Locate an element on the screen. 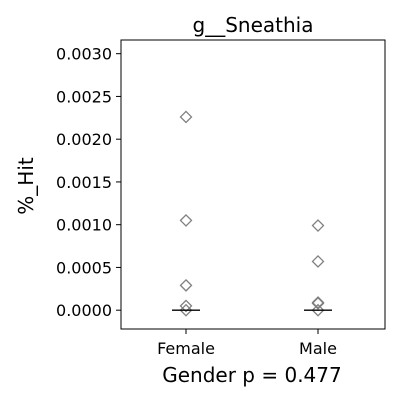  y-tick-label: 0.0000 is located at coordinates (84, 310).